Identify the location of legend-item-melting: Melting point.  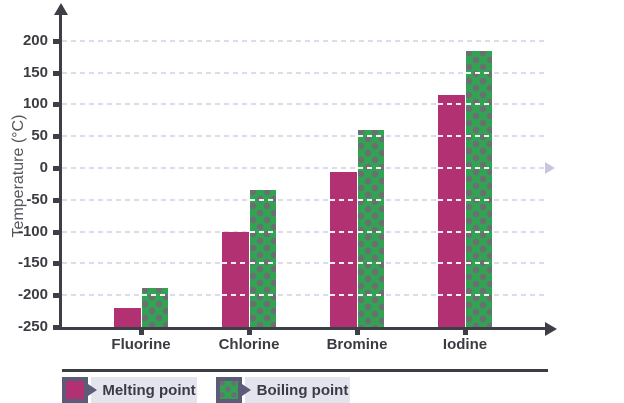
(129, 390).